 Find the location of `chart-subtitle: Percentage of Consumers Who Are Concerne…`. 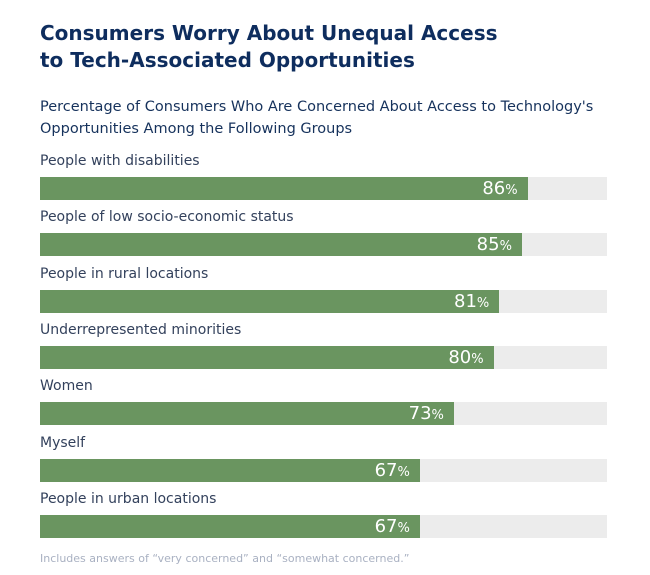

chart-subtitle: Percentage of Consumers Who Are Concerne… is located at coordinates (316, 118).